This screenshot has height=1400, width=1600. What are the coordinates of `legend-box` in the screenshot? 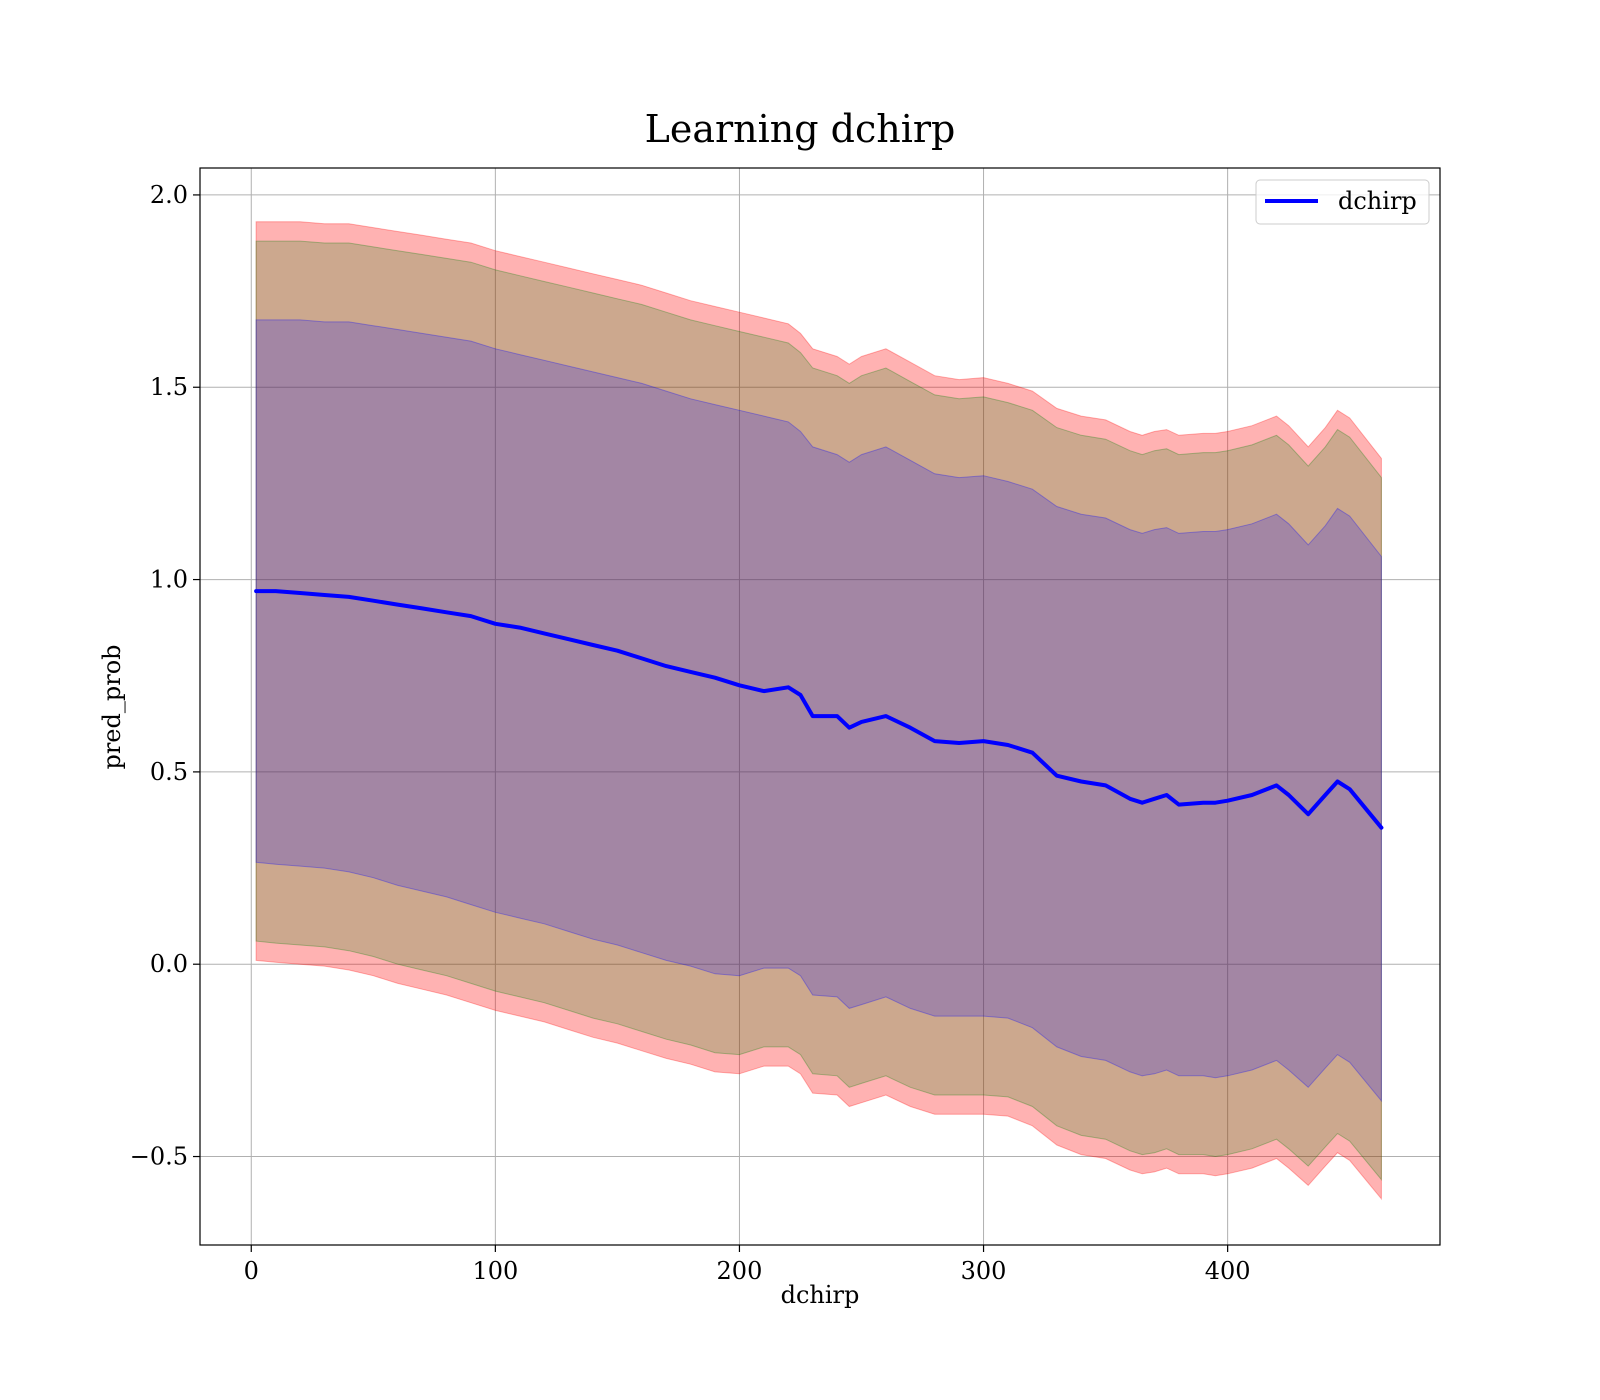 It's located at (1342, 202).